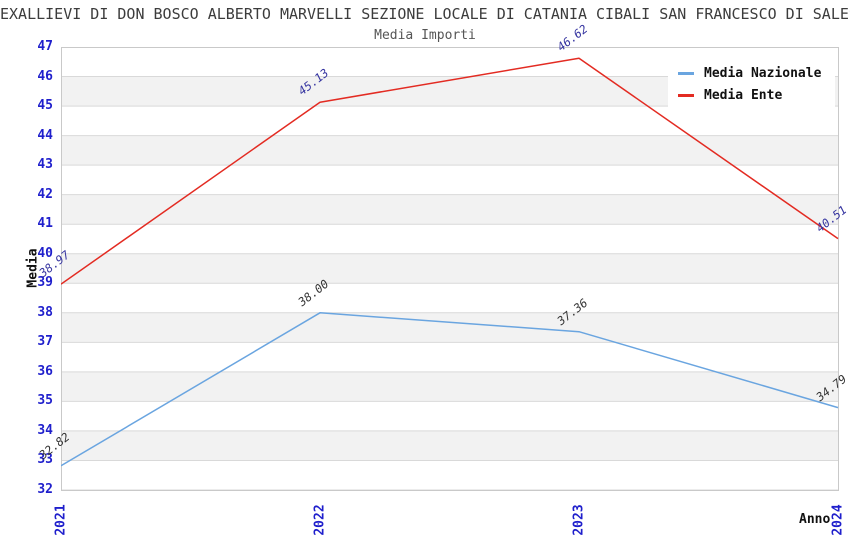 This screenshot has width=850, height=550. I want to click on x-tick-label: 2023, so click(579, 520).